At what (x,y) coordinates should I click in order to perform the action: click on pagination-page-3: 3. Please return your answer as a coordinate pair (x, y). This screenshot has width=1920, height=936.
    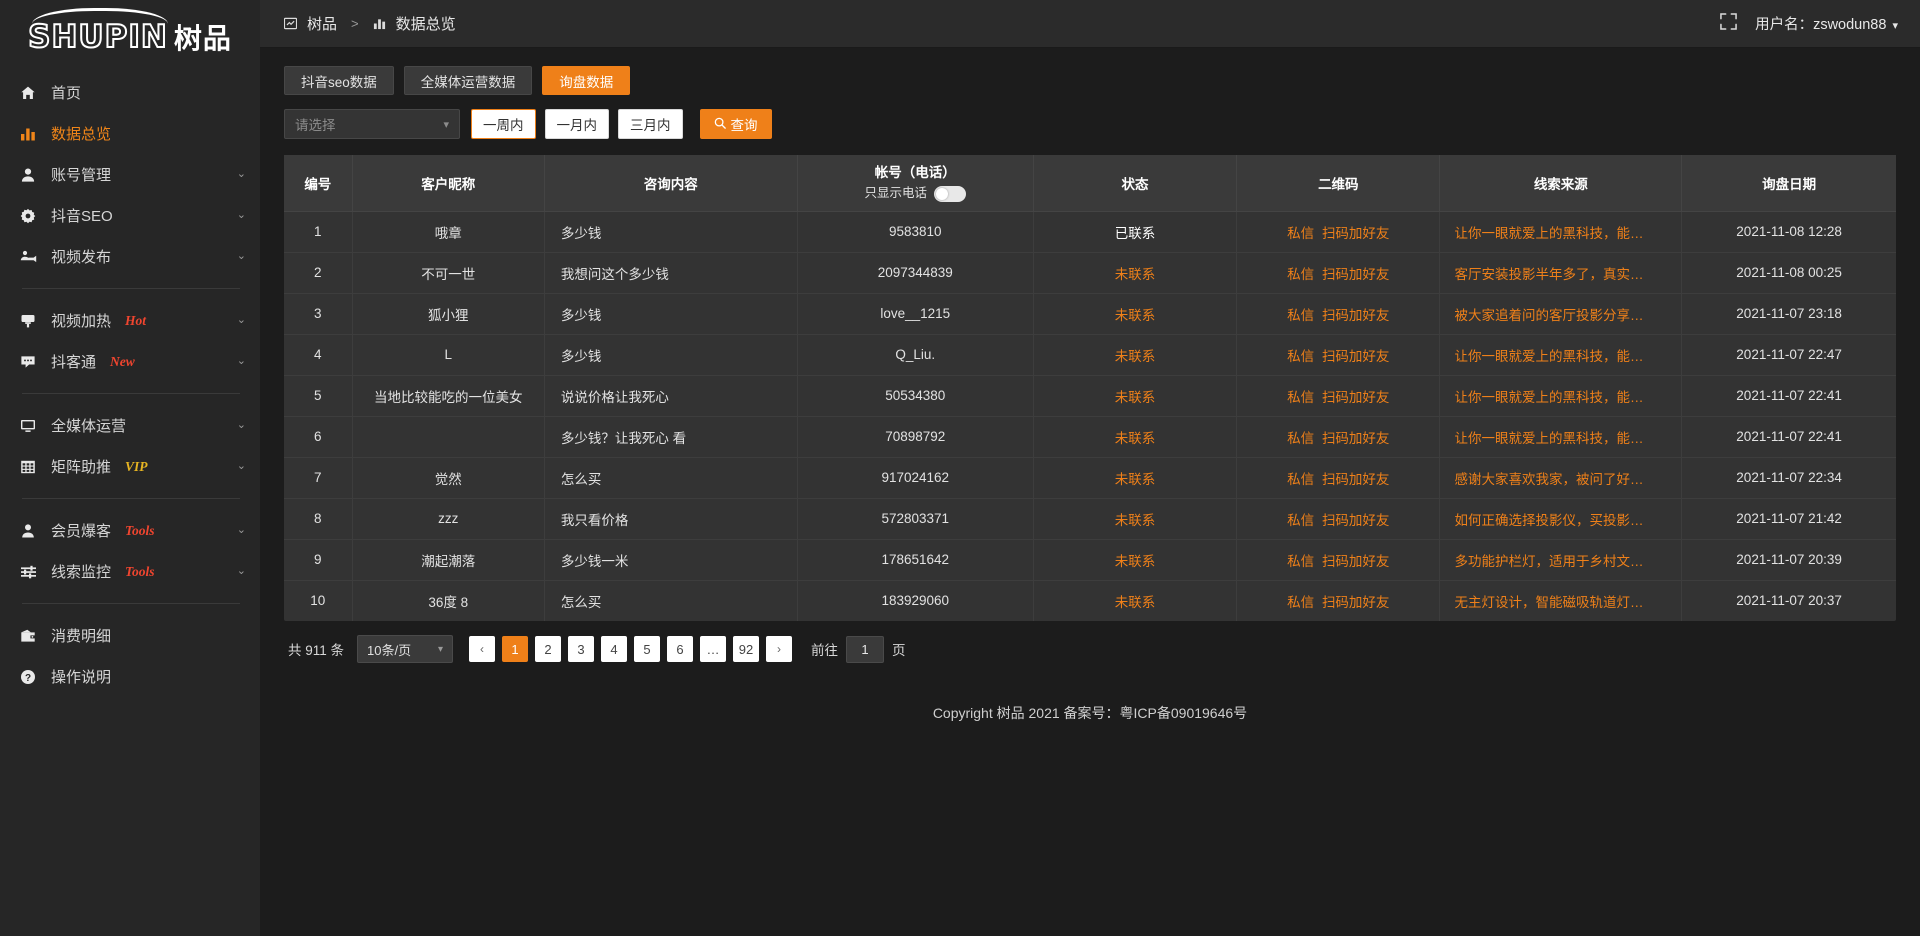
    Looking at the image, I should click on (581, 649).